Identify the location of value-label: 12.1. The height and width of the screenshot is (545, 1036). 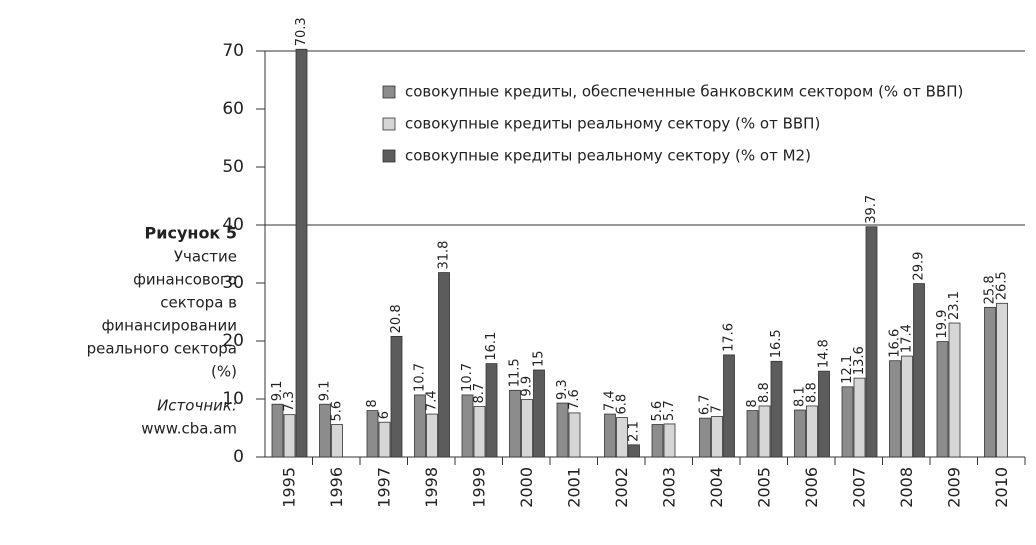
(847, 369).